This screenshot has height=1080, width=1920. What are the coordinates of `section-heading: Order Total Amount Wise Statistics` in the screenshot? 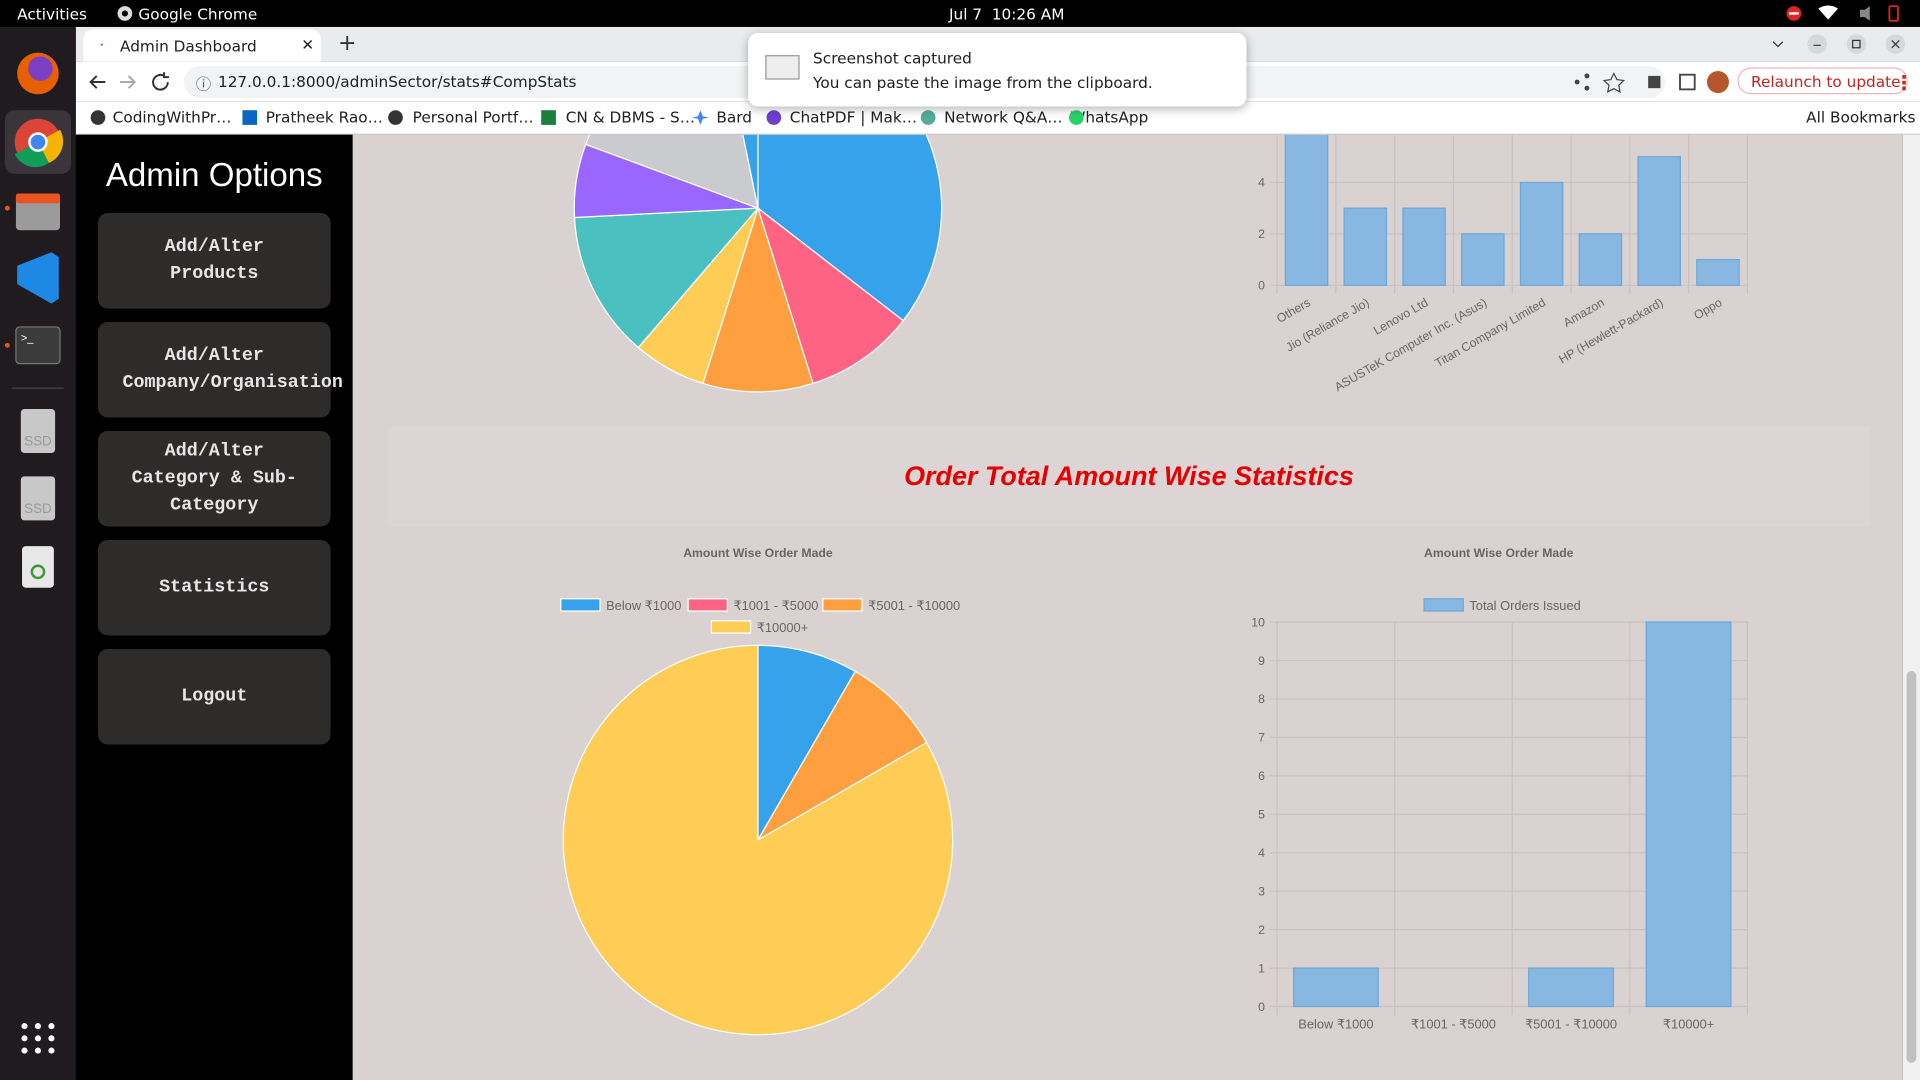 It's located at (1129, 476).